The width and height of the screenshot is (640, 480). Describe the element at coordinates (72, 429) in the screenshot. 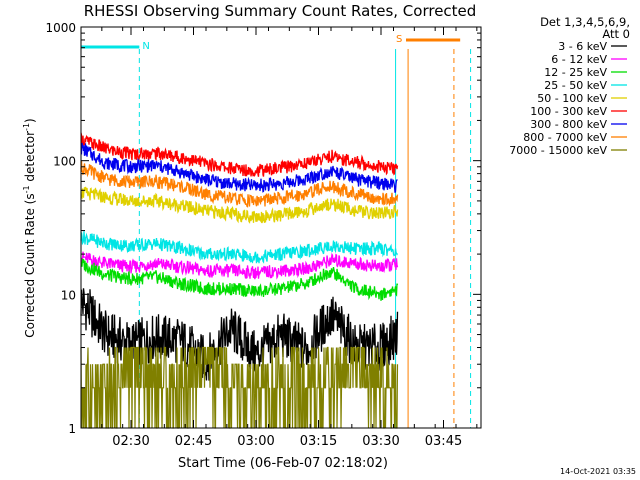

I see `y-tick-label: 1` at that location.